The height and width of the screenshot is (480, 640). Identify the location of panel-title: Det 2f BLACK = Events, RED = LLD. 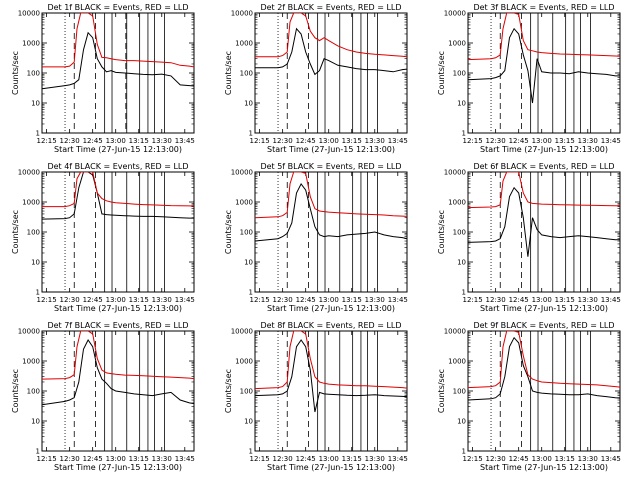
(330, 7).